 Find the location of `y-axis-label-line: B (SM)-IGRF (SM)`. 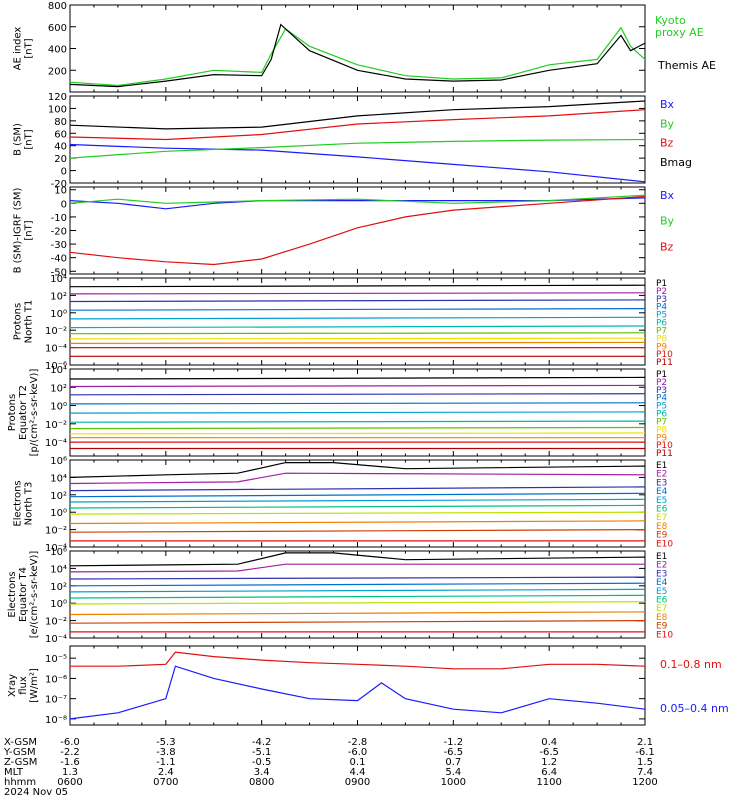

y-axis-label-line: B (SM)-IGRF (SM) is located at coordinates (18, 231).